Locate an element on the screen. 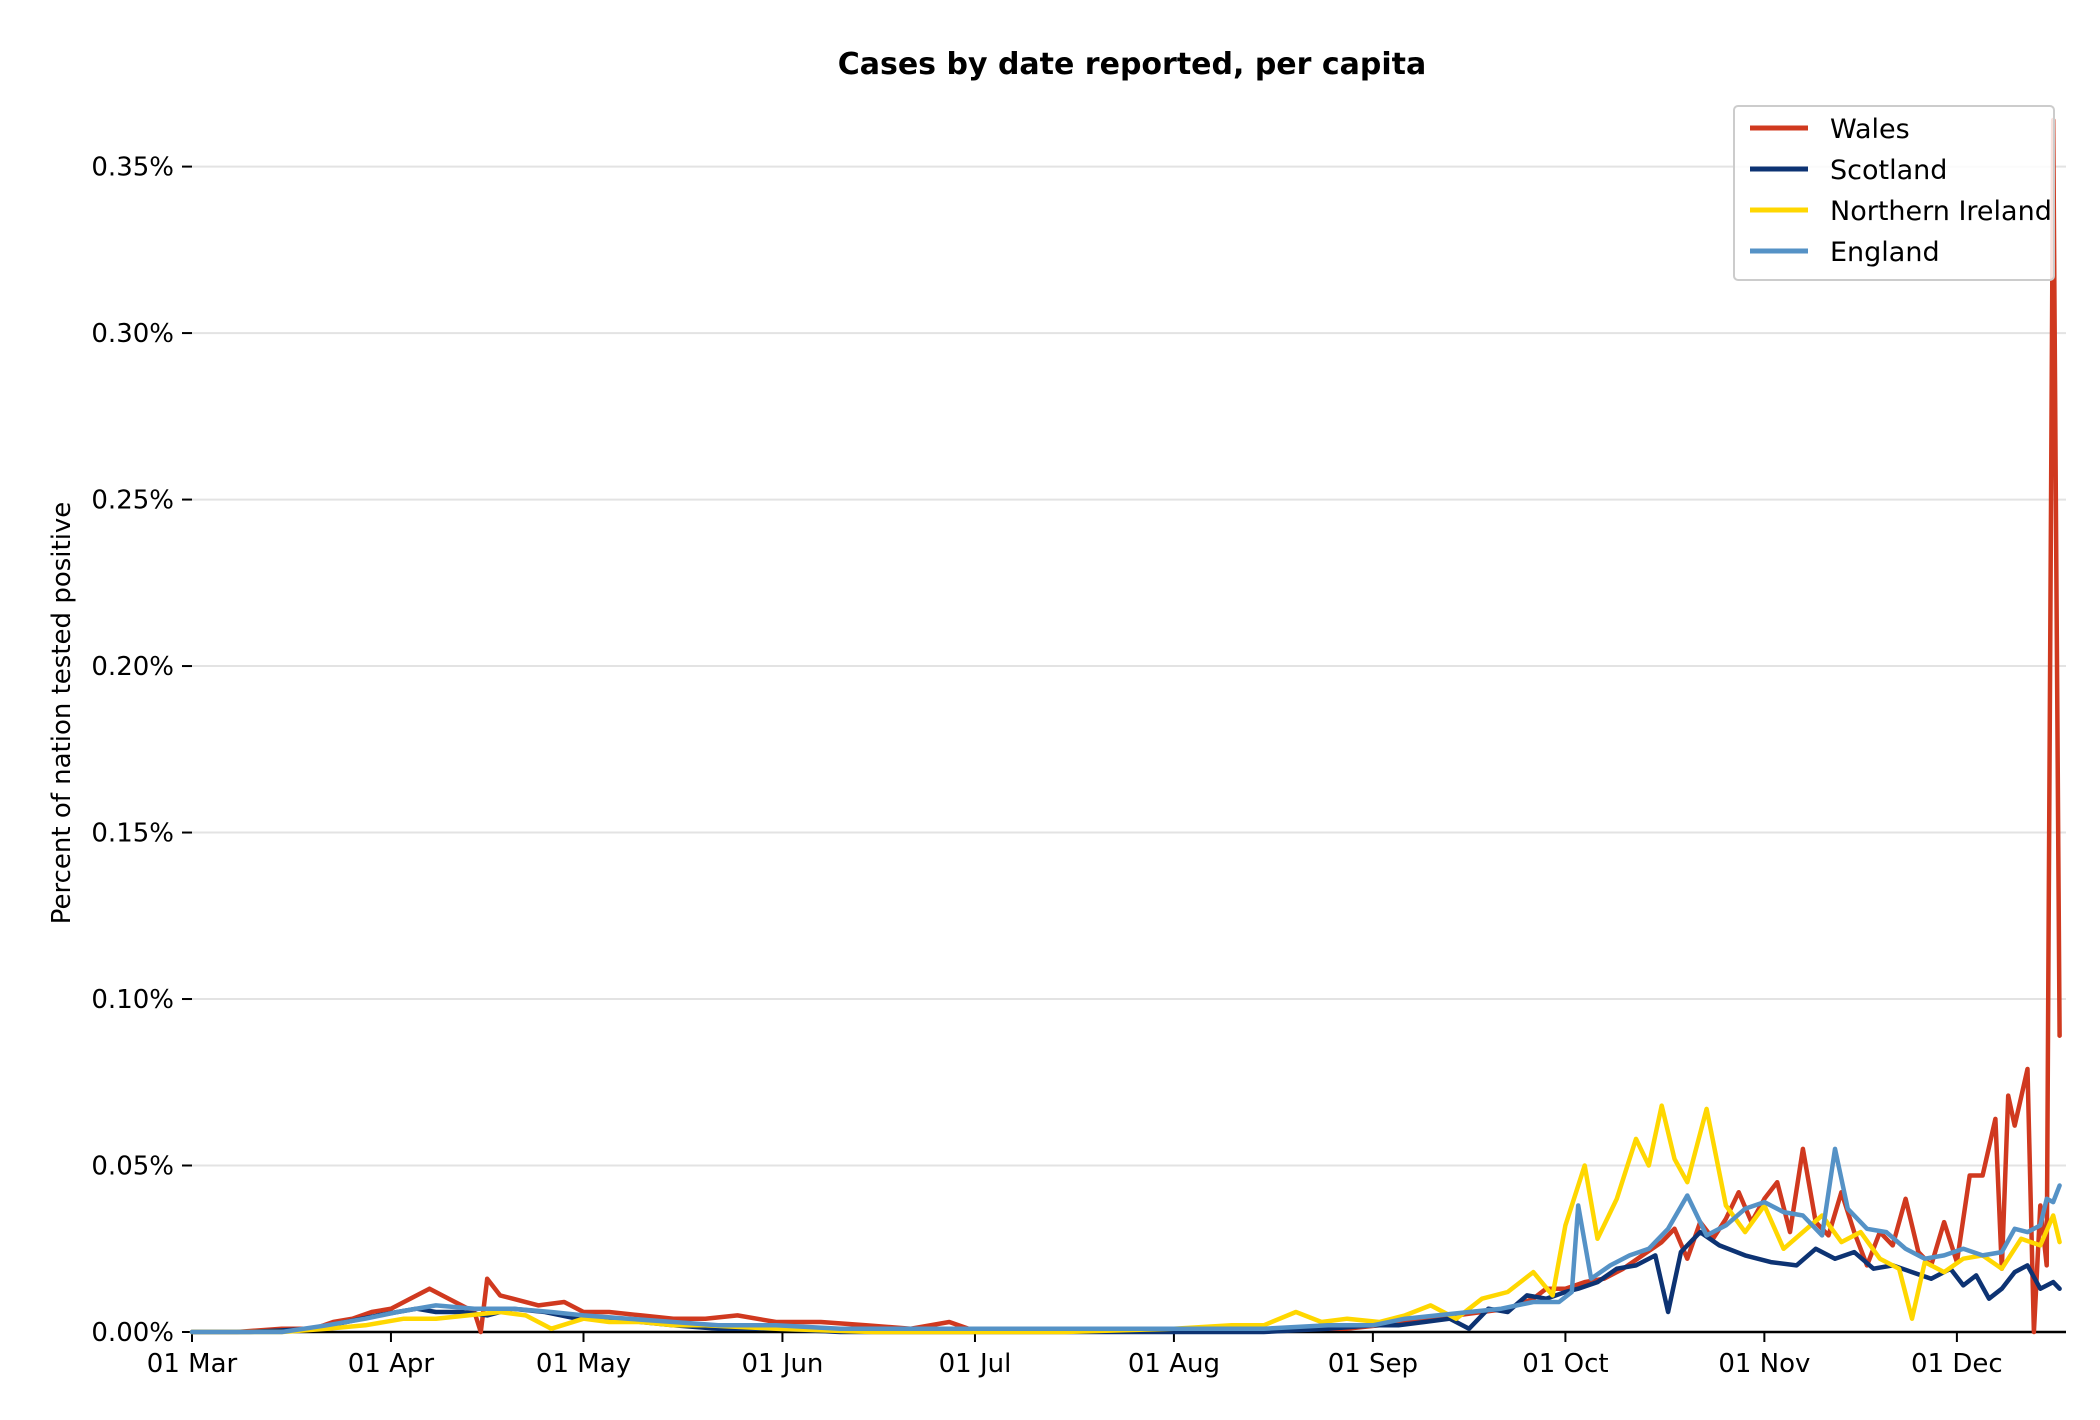  y-tick-label: 0.30% is located at coordinates (132, 334).